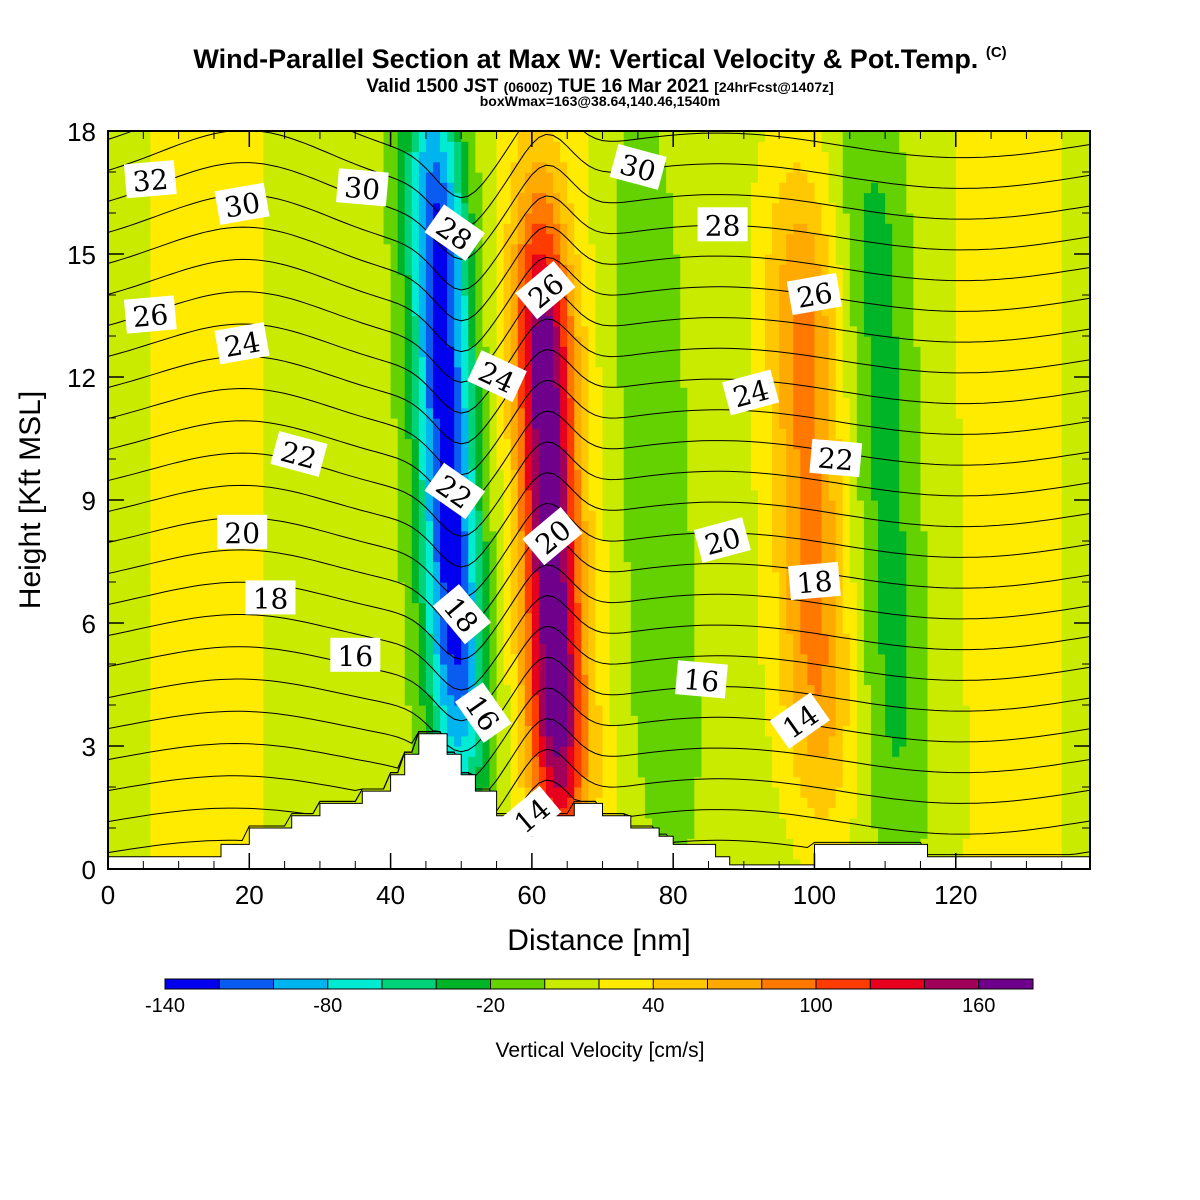 Image resolution: width=1200 pixels, height=1200 pixels. Describe the element at coordinates (996, 52) in the screenshot. I see `copyright-mark: (C)` at that location.